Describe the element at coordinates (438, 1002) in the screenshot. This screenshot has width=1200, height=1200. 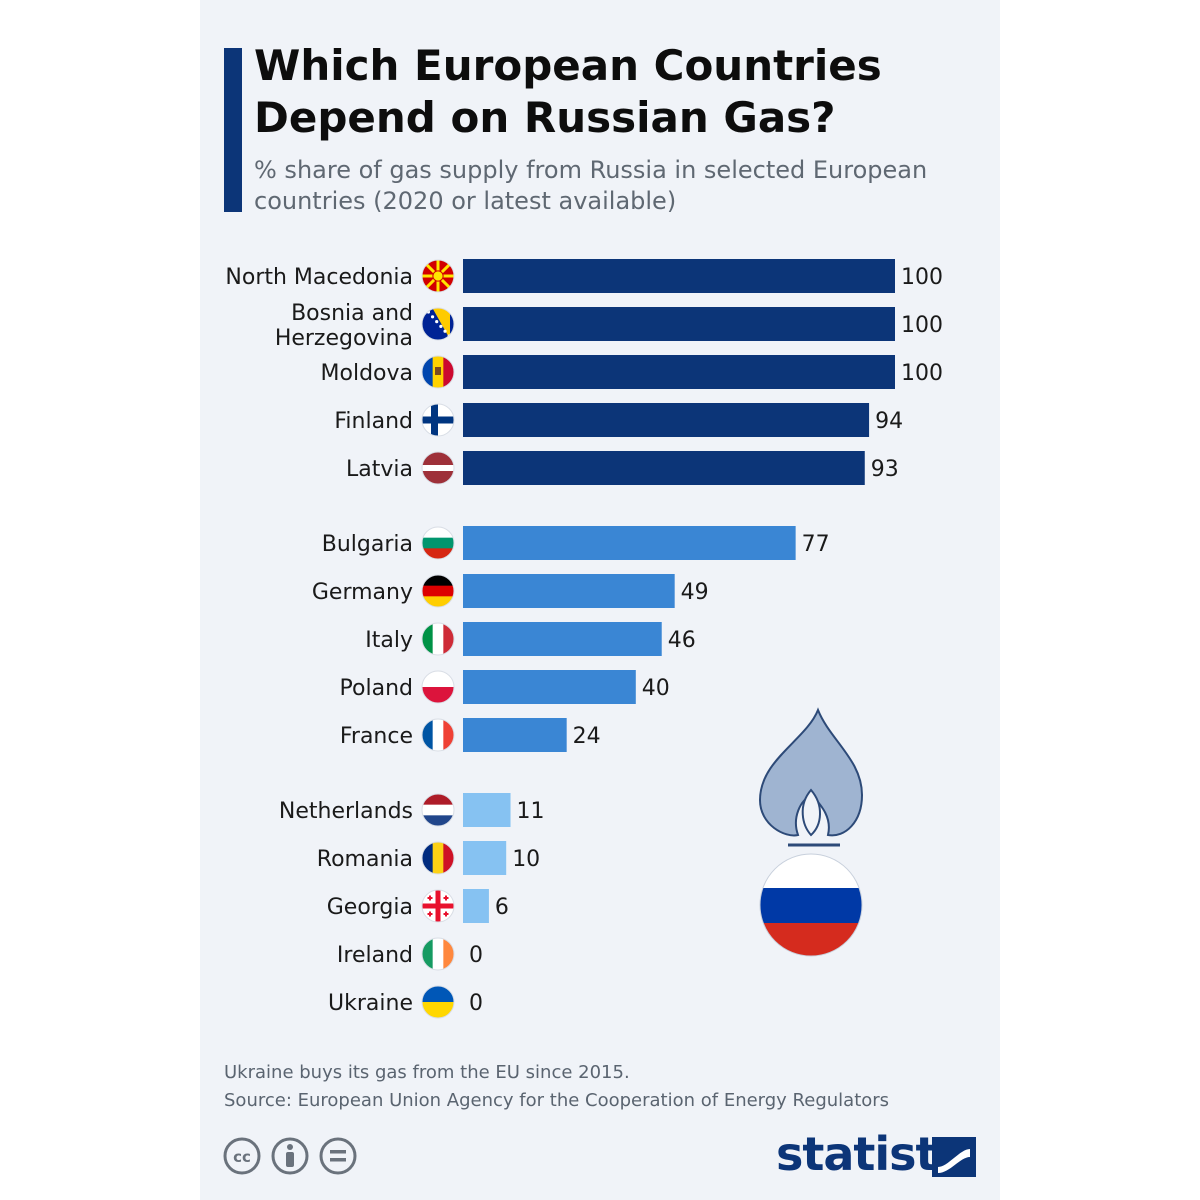
I see `ukraine-flag-icon` at that location.